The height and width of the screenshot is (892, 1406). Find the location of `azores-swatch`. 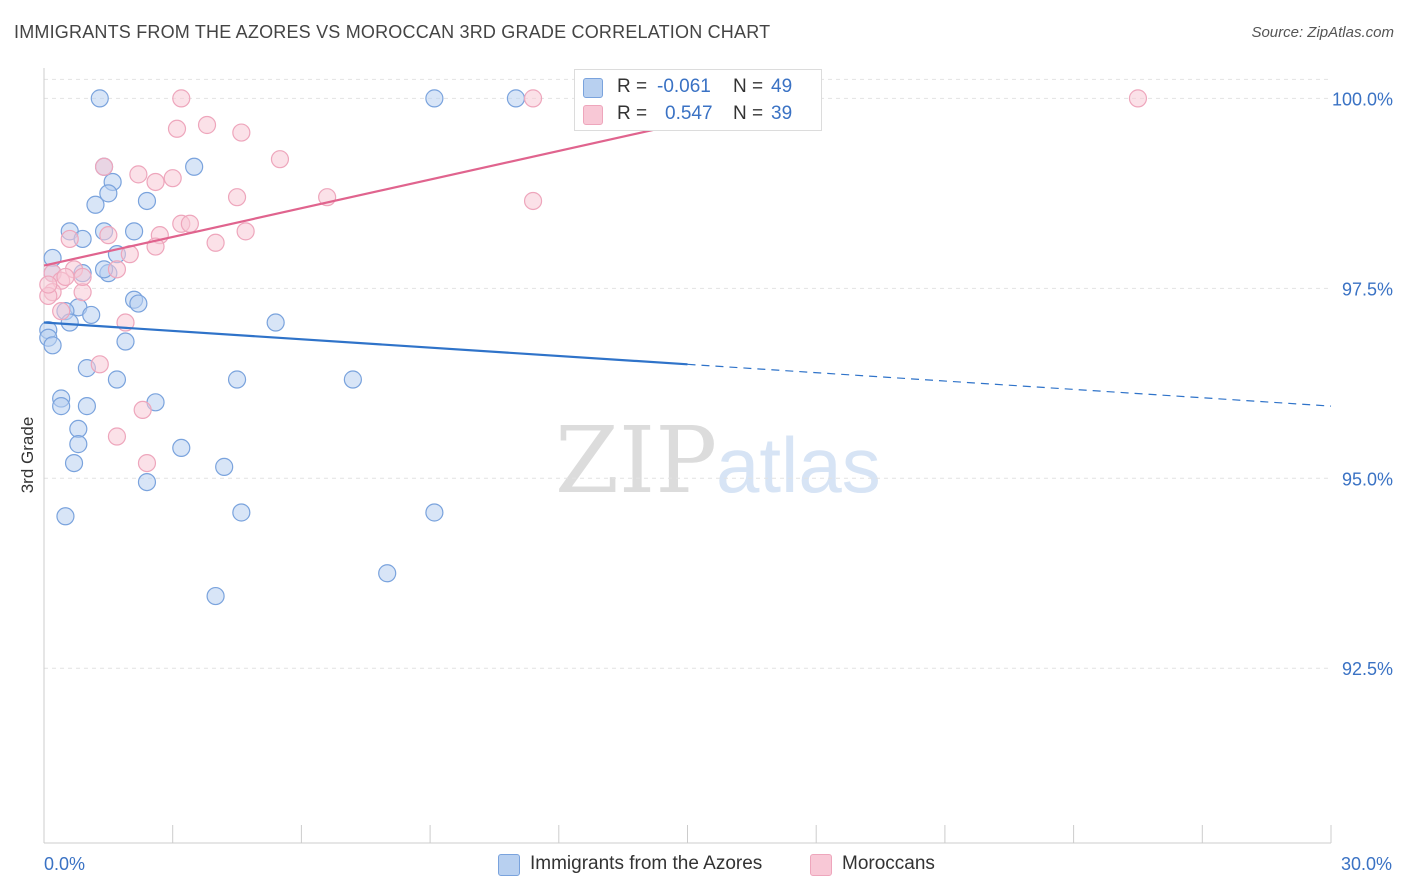

azores-swatch is located at coordinates (593, 88).